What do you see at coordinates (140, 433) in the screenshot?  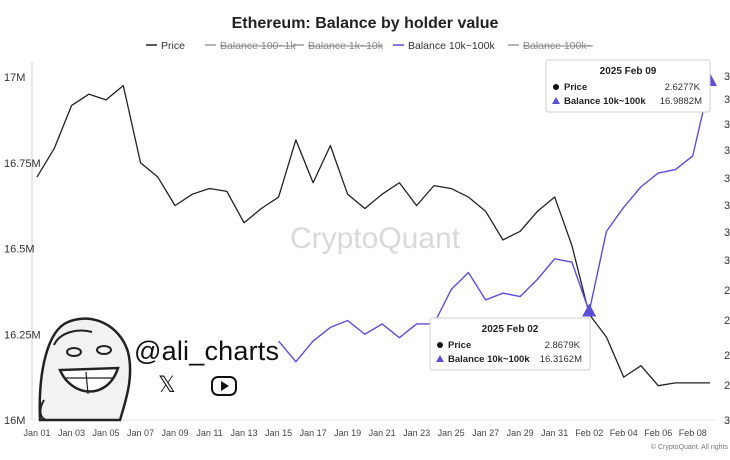 I see `x-tick-label: Jan 07` at bounding box center [140, 433].